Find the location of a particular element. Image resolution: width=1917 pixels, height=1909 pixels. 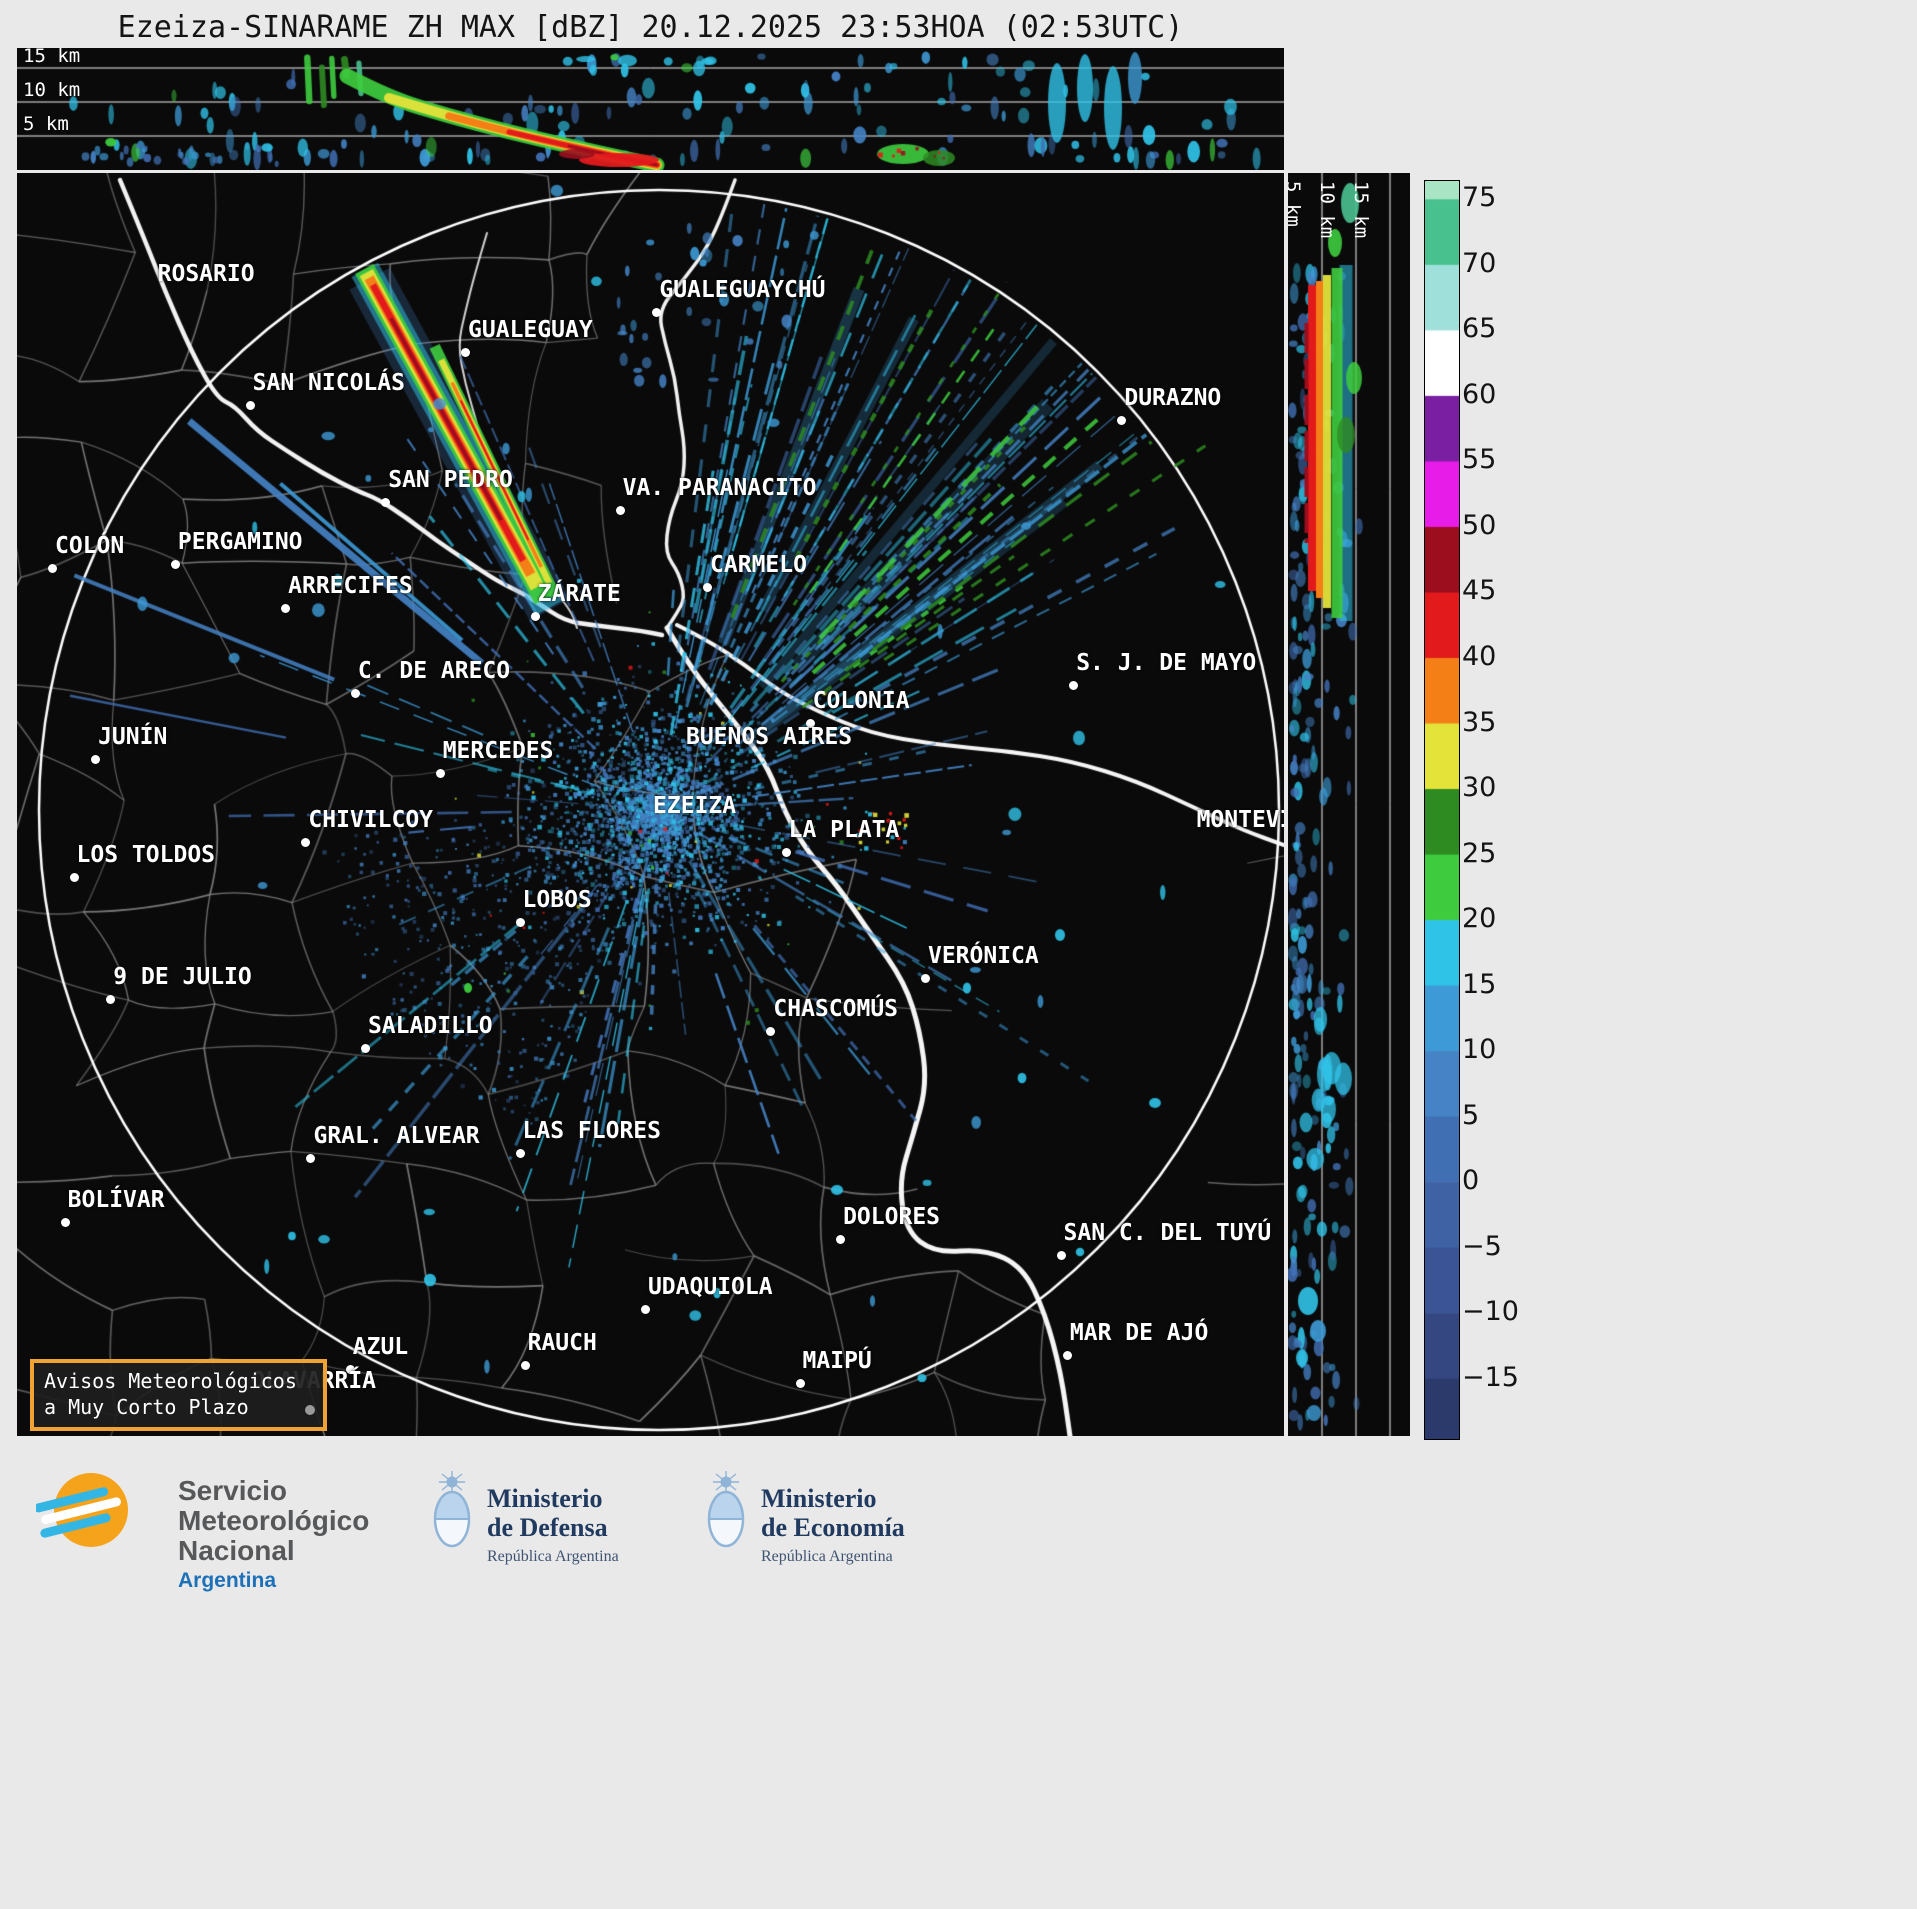

city-label: JUNÍN is located at coordinates (133, 736).